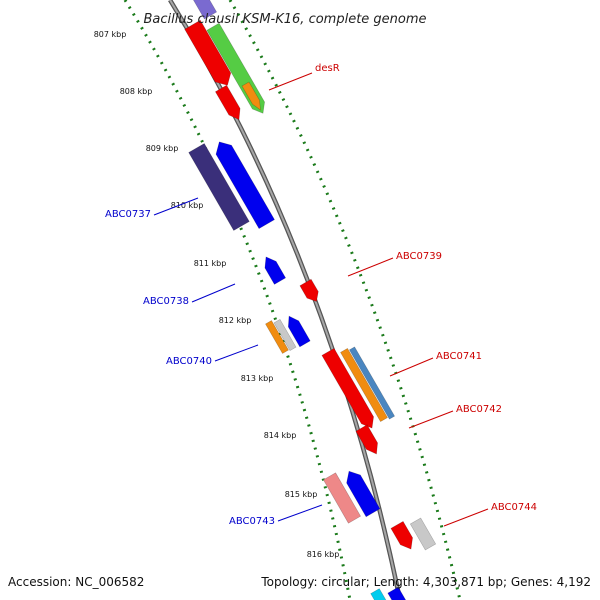  I want to click on tick-label: 811 kbp, so click(210, 263).